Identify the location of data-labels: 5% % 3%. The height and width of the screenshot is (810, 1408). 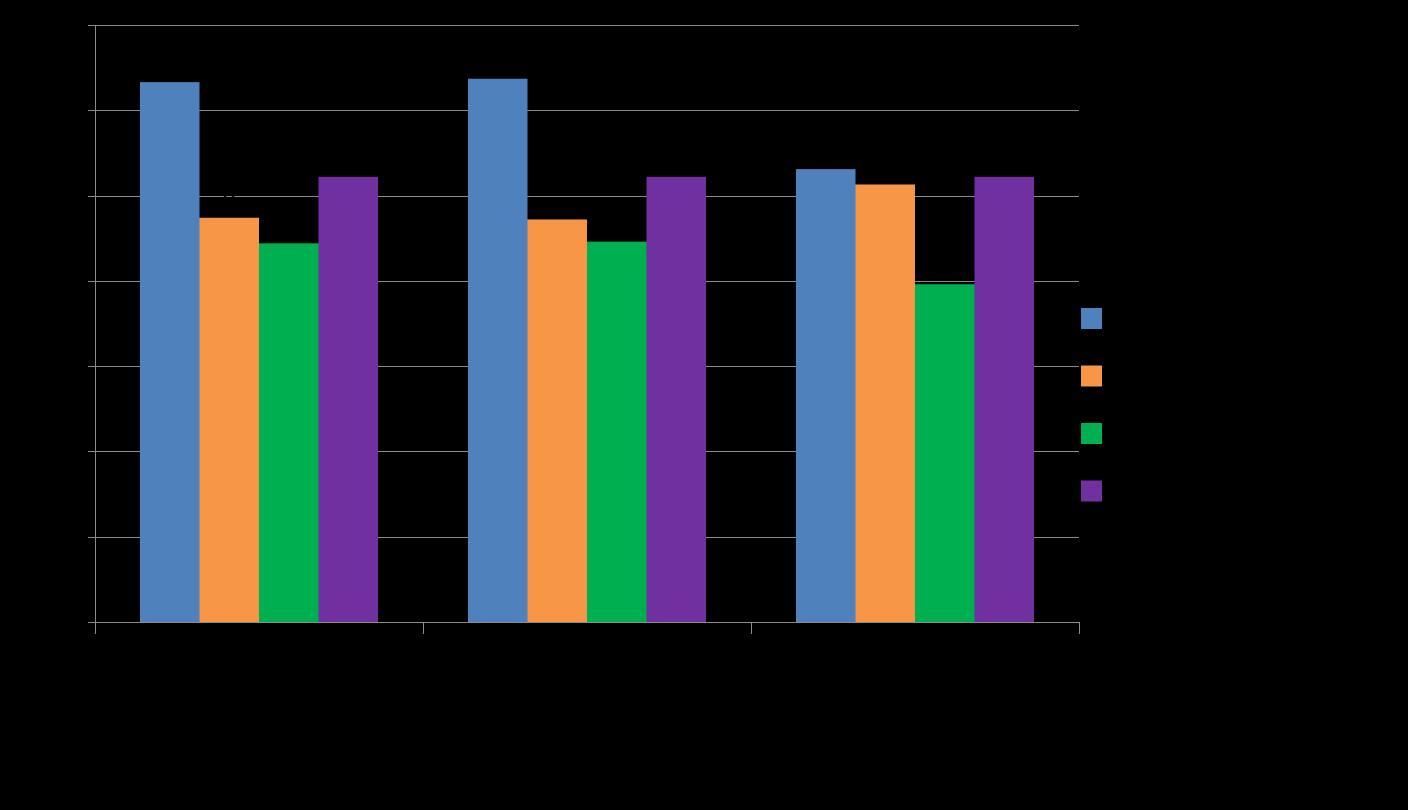
(619, 205).